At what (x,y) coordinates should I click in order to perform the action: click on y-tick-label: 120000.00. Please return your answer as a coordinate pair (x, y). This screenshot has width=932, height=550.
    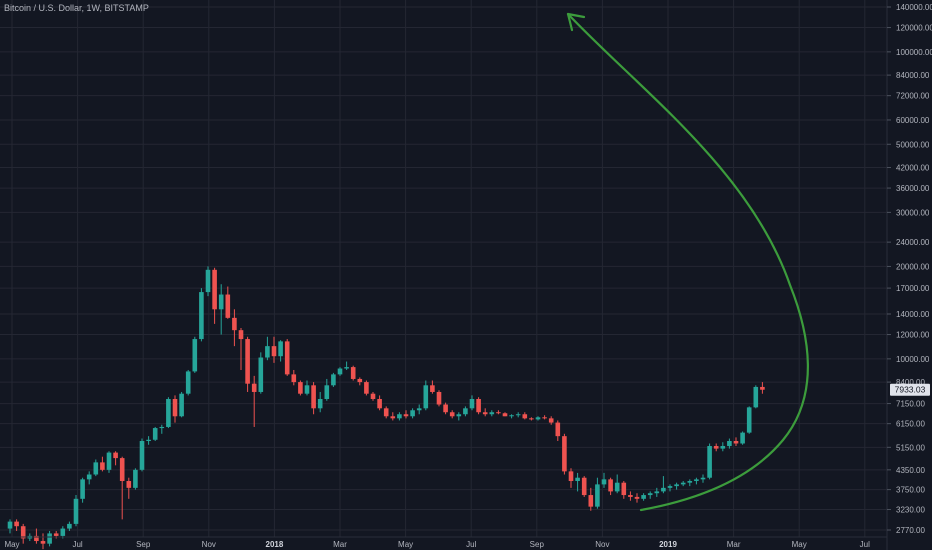
    Looking at the image, I should click on (914, 28).